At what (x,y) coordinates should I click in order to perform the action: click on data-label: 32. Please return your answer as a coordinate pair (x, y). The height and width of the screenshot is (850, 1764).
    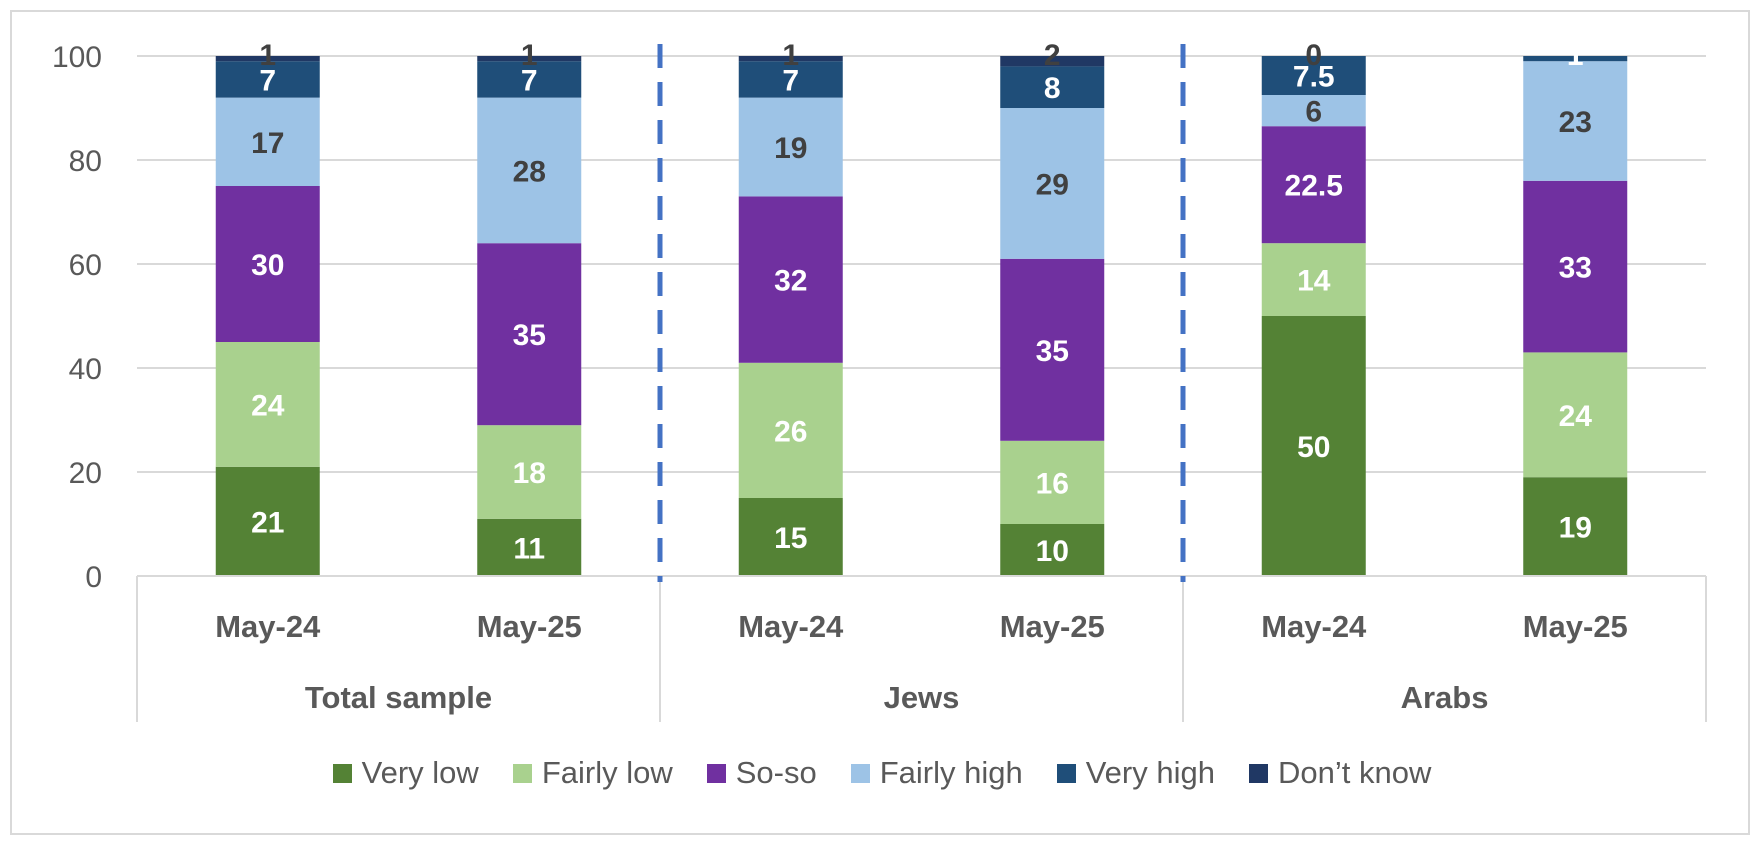
    Looking at the image, I should click on (790, 281).